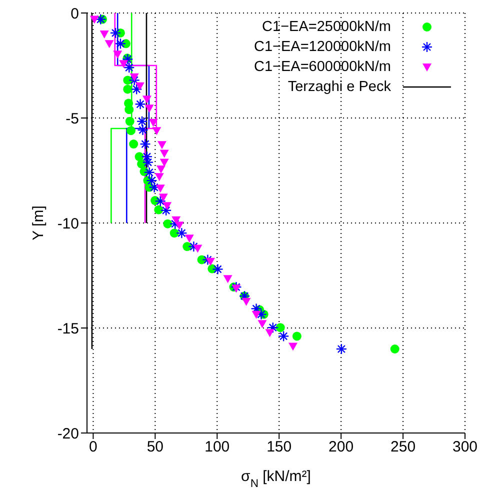 Image resolution: width=485 pixels, height=497 pixels. Describe the element at coordinates (68, 223) in the screenshot. I see `y-tick-label: -10` at that location.